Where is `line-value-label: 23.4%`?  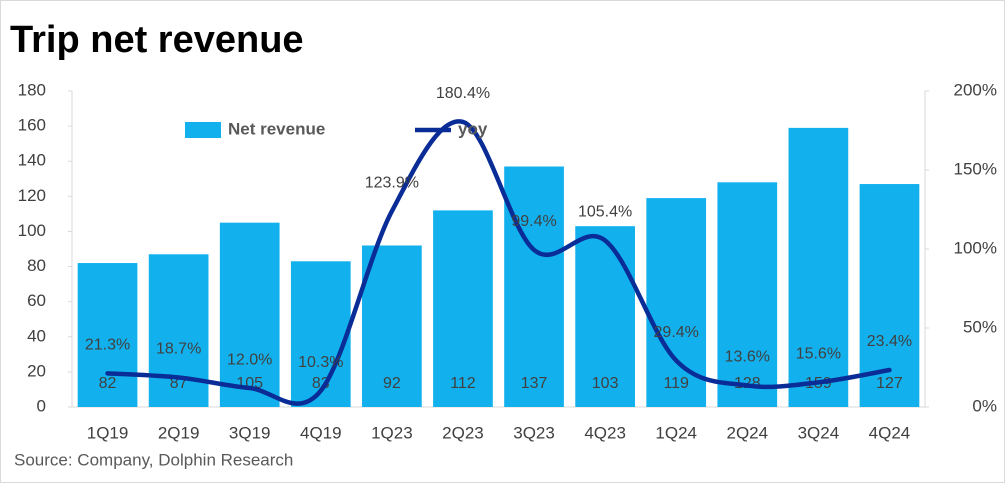 line-value-label: 23.4% is located at coordinates (889, 341).